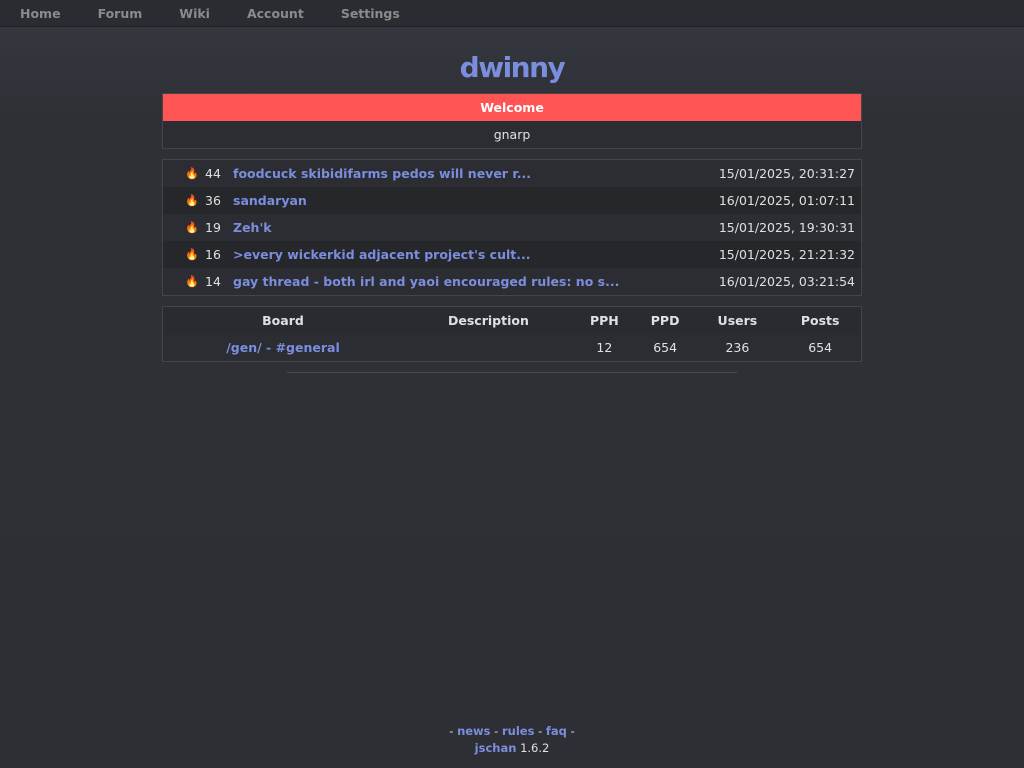 Image resolution: width=1024 pixels, height=768 pixels. I want to click on board-ppd: 654, so click(665, 347).